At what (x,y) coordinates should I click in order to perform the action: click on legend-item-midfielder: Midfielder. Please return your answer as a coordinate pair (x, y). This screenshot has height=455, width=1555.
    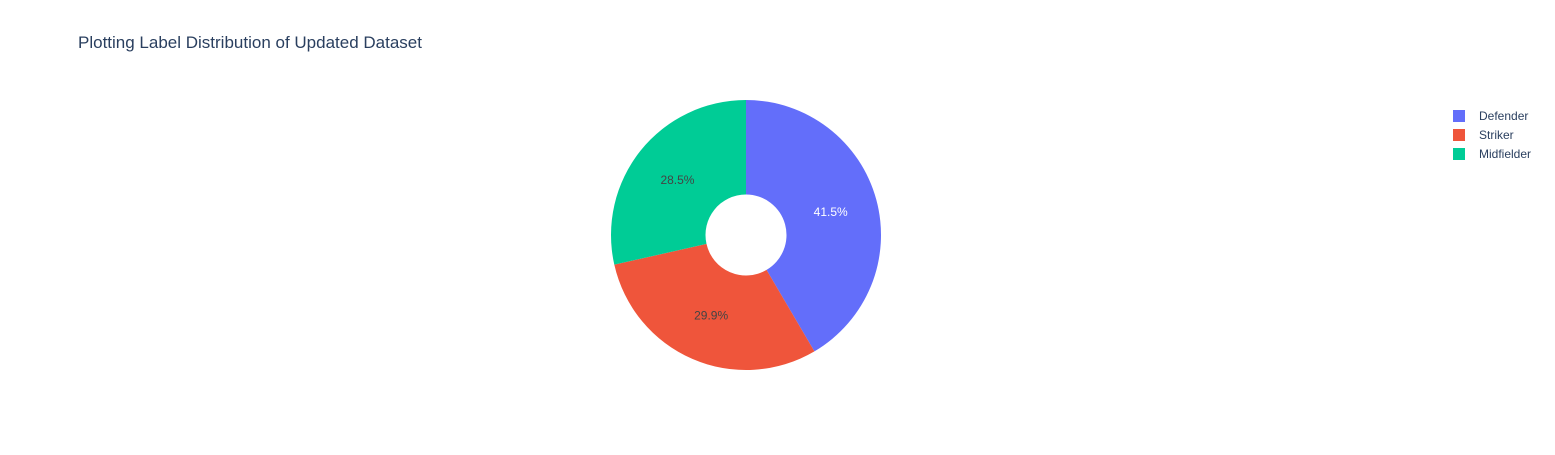
    Looking at the image, I should click on (1492, 153).